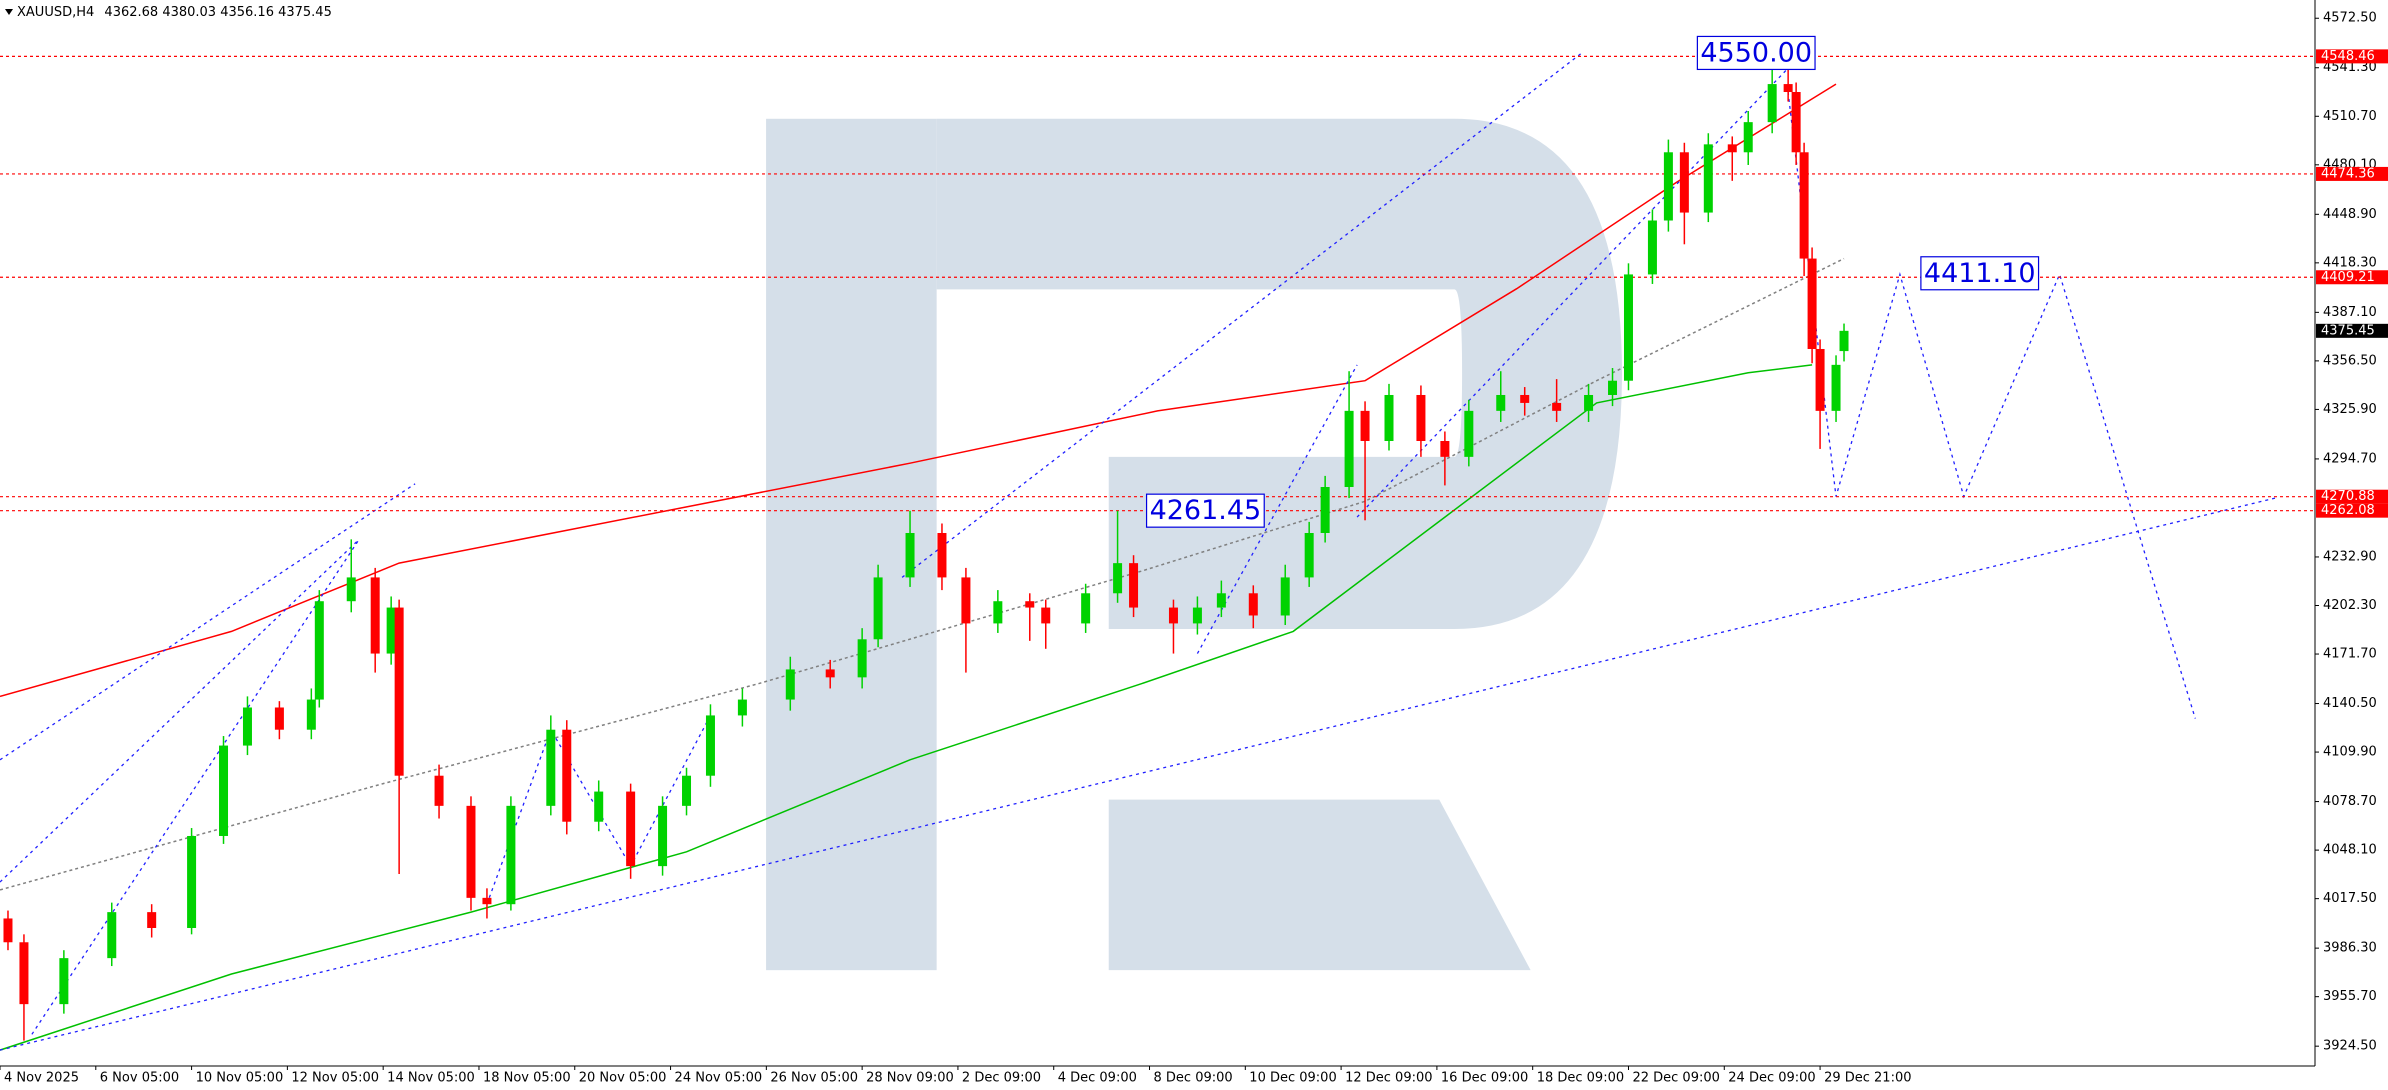  Describe the element at coordinates (2348, 510) in the screenshot. I see `level-label: 4262.08` at that location.